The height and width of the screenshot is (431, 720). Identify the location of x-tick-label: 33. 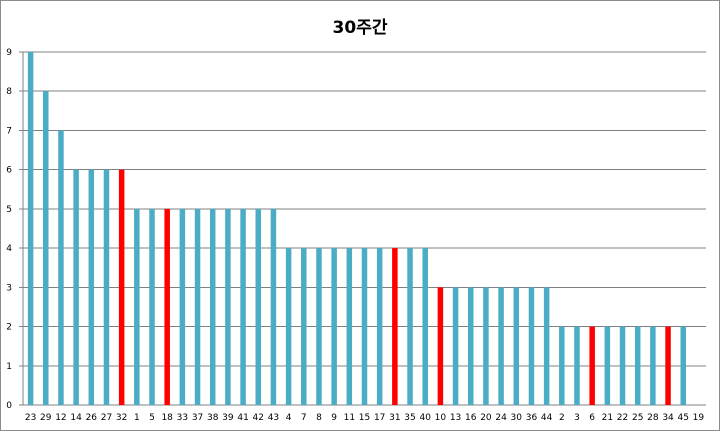
(182, 418).